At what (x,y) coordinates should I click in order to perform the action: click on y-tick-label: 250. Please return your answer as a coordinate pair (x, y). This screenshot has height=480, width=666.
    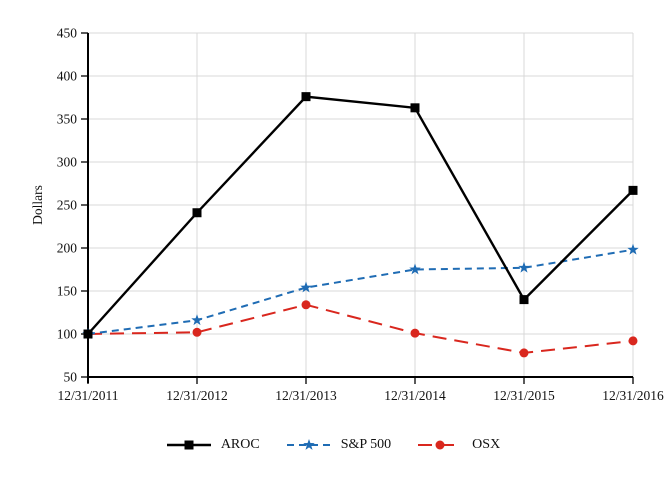
    Looking at the image, I should click on (67, 205).